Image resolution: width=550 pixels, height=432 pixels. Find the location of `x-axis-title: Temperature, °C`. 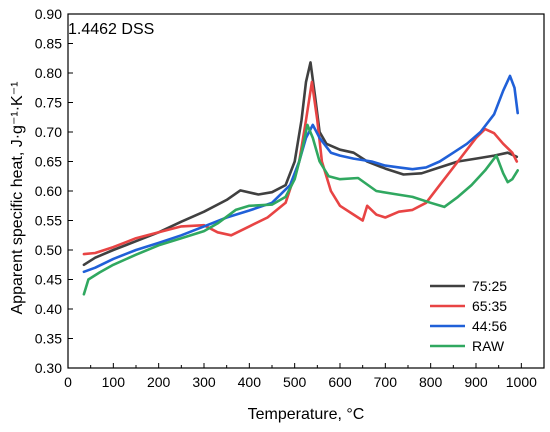

x-axis-title: Temperature, °C is located at coordinates (306, 414).